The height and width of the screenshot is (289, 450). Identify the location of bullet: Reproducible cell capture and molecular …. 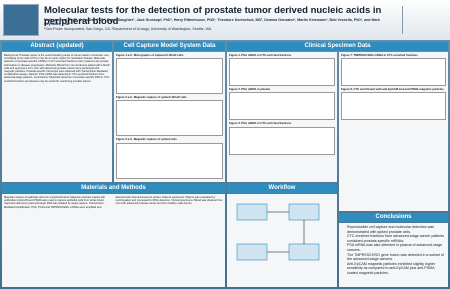
(396, 229).